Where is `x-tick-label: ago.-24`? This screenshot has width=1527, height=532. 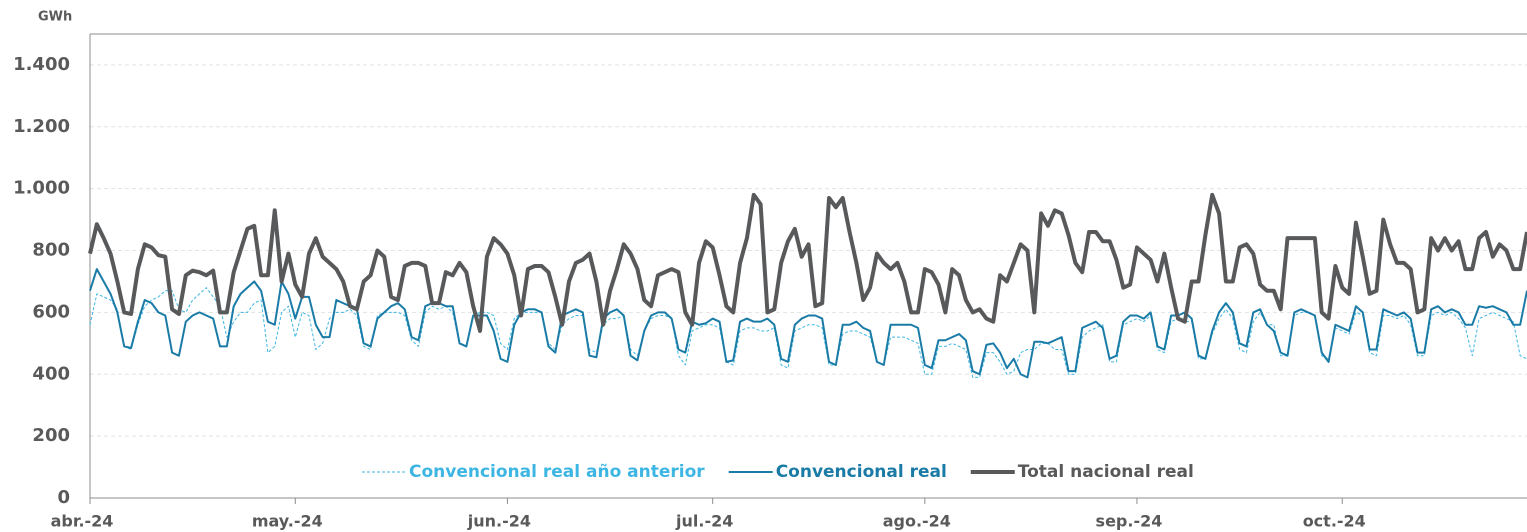 x-tick-label: ago.-24 is located at coordinates (917, 521).